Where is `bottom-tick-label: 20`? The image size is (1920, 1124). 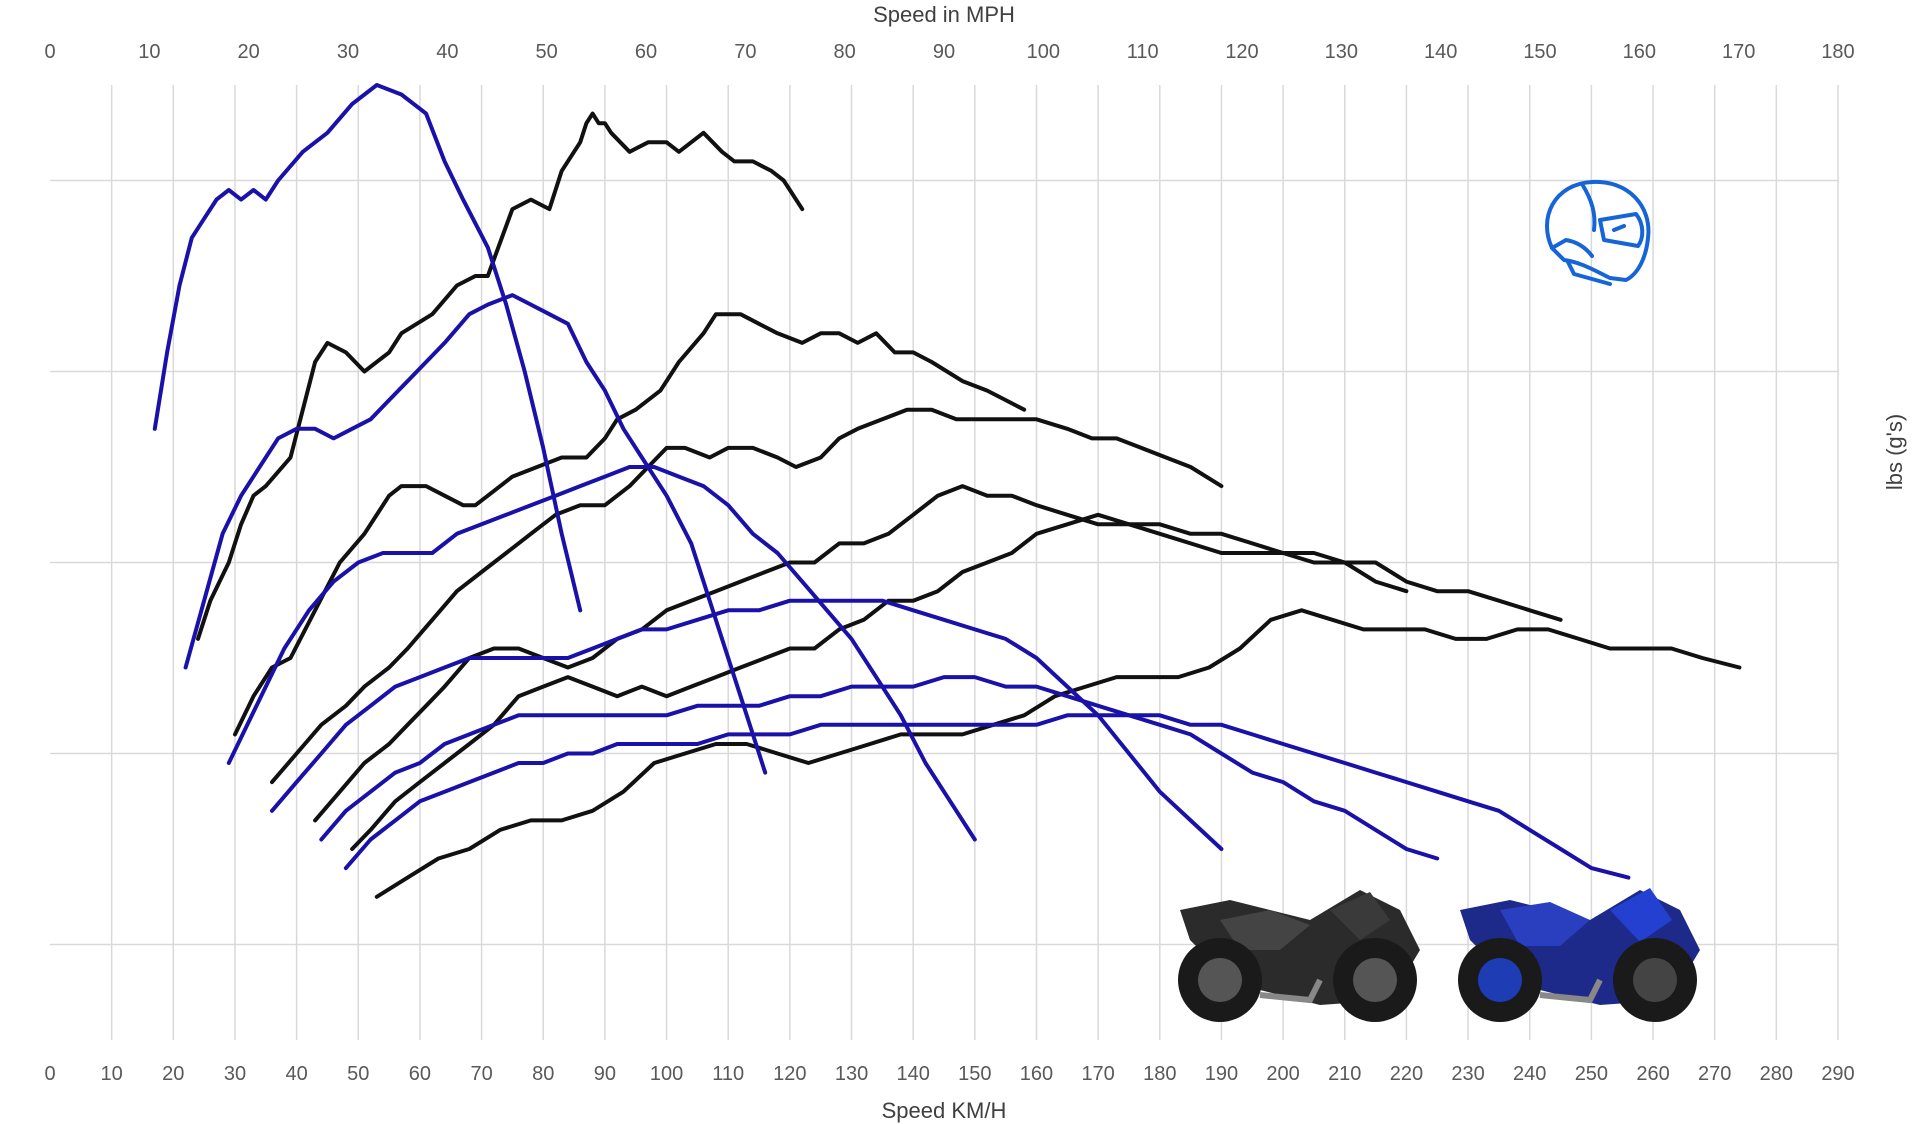
bottom-tick-label: 20 is located at coordinates (173, 1074).